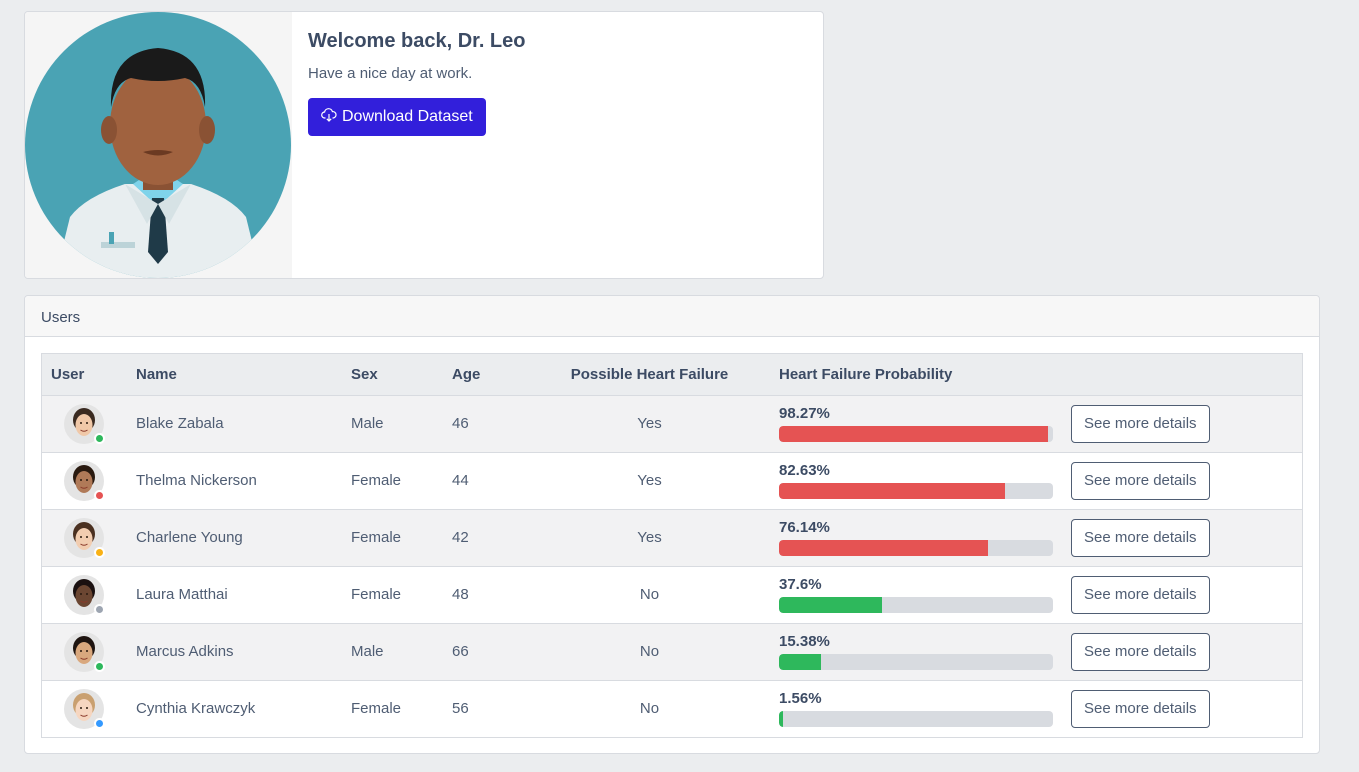 This screenshot has width=1359, height=772. What do you see at coordinates (804, 413) in the screenshot?
I see `probability-value: 98.27%` at bounding box center [804, 413].